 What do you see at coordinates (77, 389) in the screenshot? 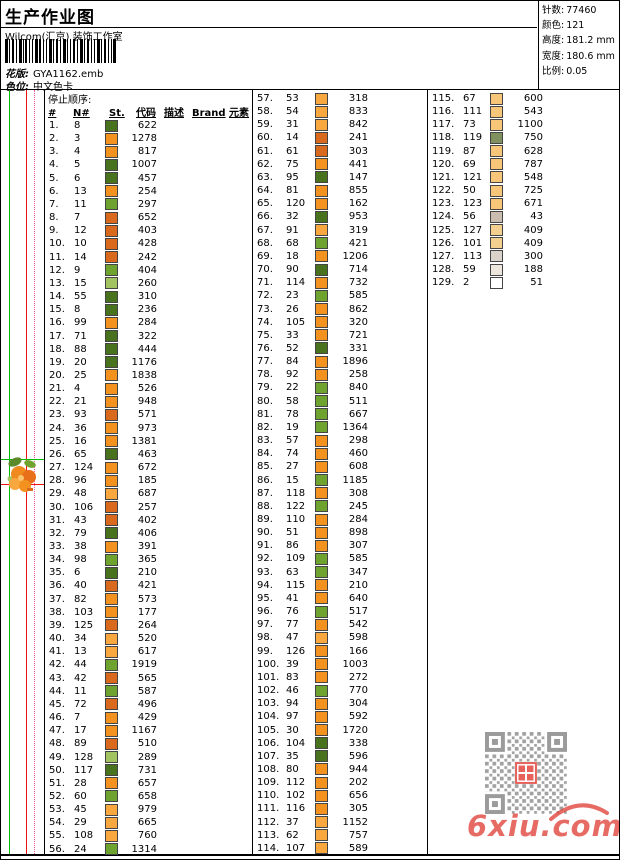
I see `thread-number: 4` at bounding box center [77, 389].